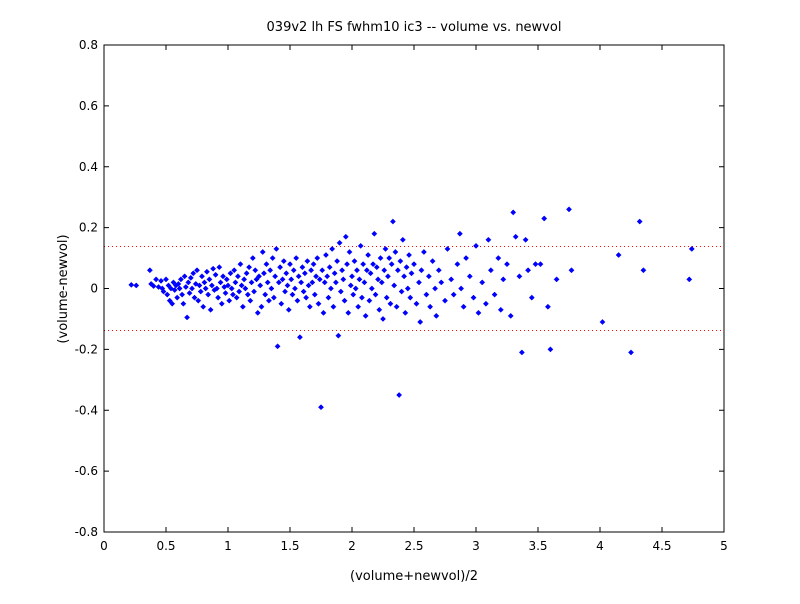 This screenshot has height=604, width=800. I want to click on x-tick-label: 4, so click(600, 546).